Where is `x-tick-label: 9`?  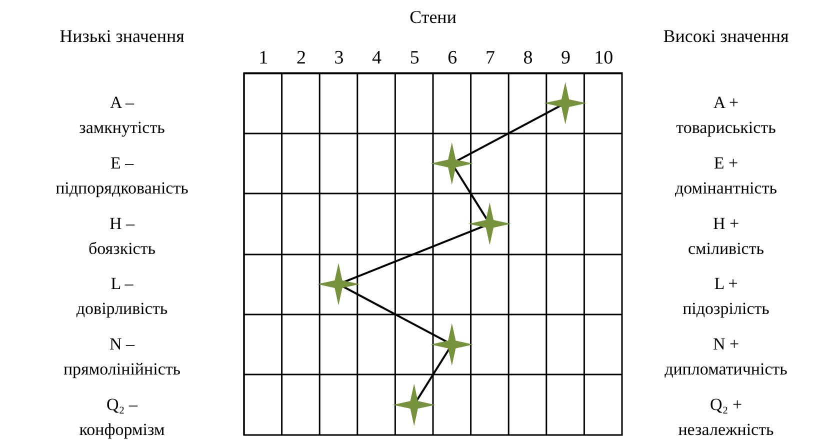
x-tick-label: 9 is located at coordinates (566, 58).